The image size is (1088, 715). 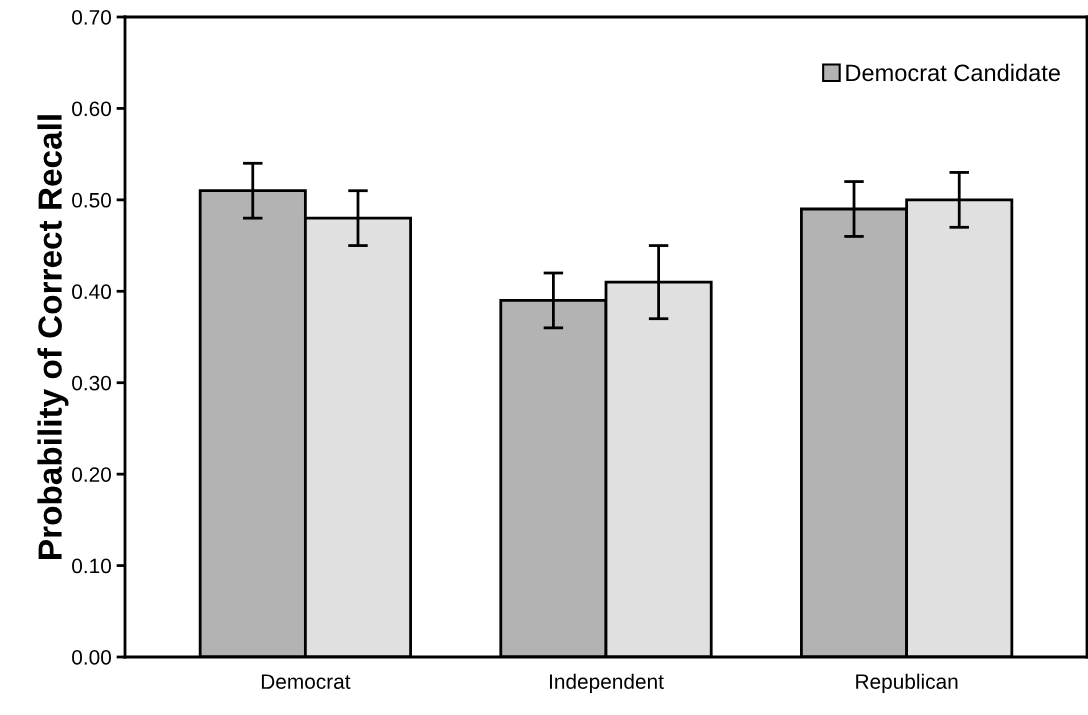 What do you see at coordinates (53, 337) in the screenshot?
I see `y-axis-title: Probability of Correct Recall` at bounding box center [53, 337].